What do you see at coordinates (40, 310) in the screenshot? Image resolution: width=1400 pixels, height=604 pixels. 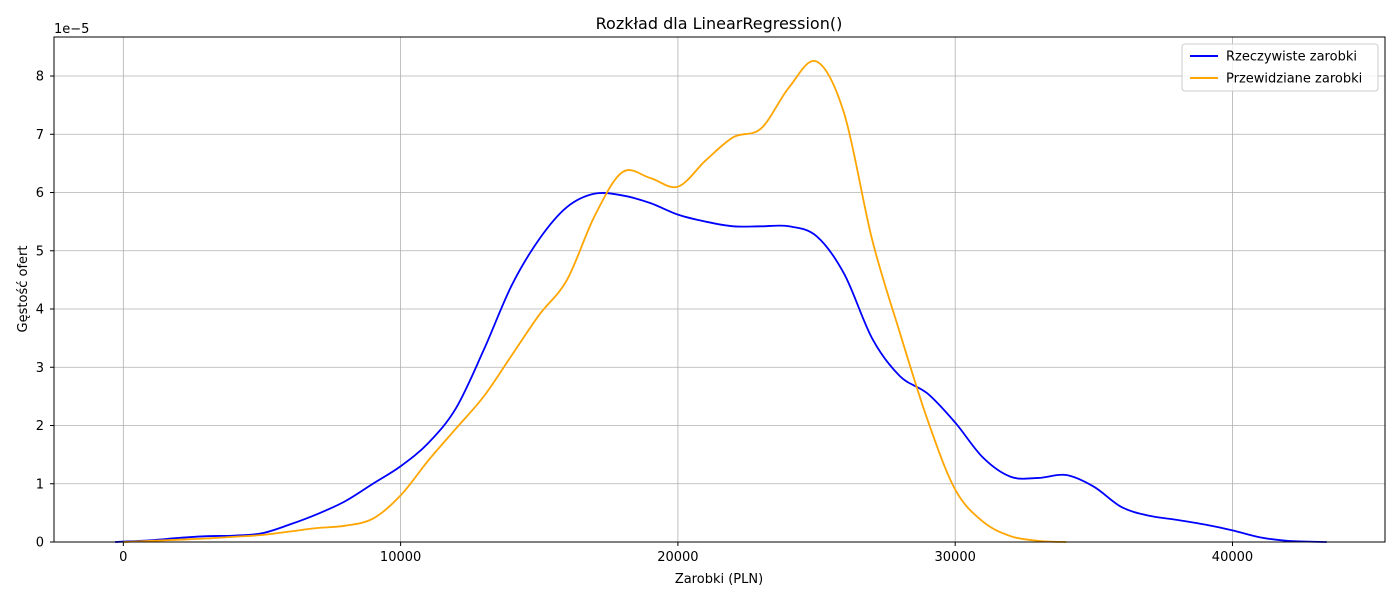 I see `y-tick-label: 4` at bounding box center [40, 310].